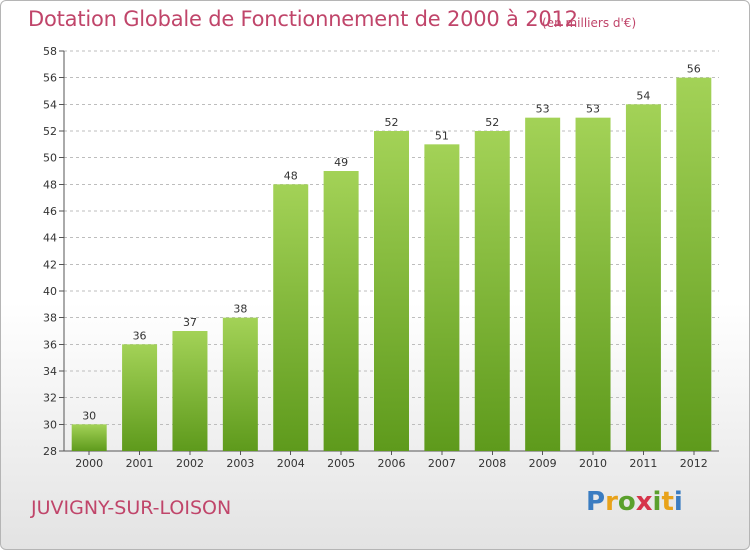 The width and height of the screenshot is (750, 550). I want to click on y-tick-label: 48, so click(50, 184).